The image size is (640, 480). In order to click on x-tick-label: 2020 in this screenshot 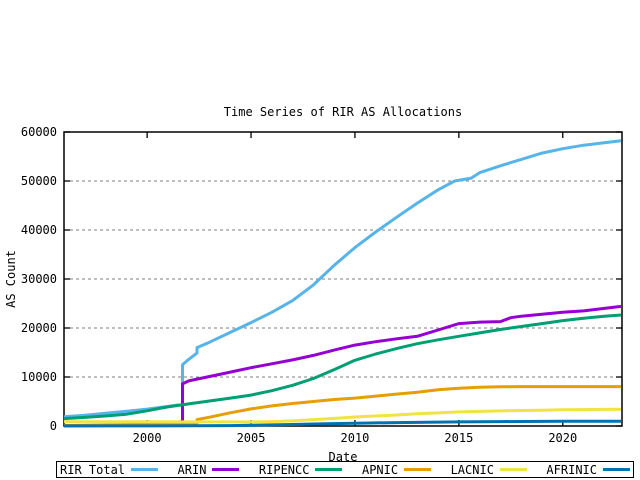, I will do `click(563, 438)`.